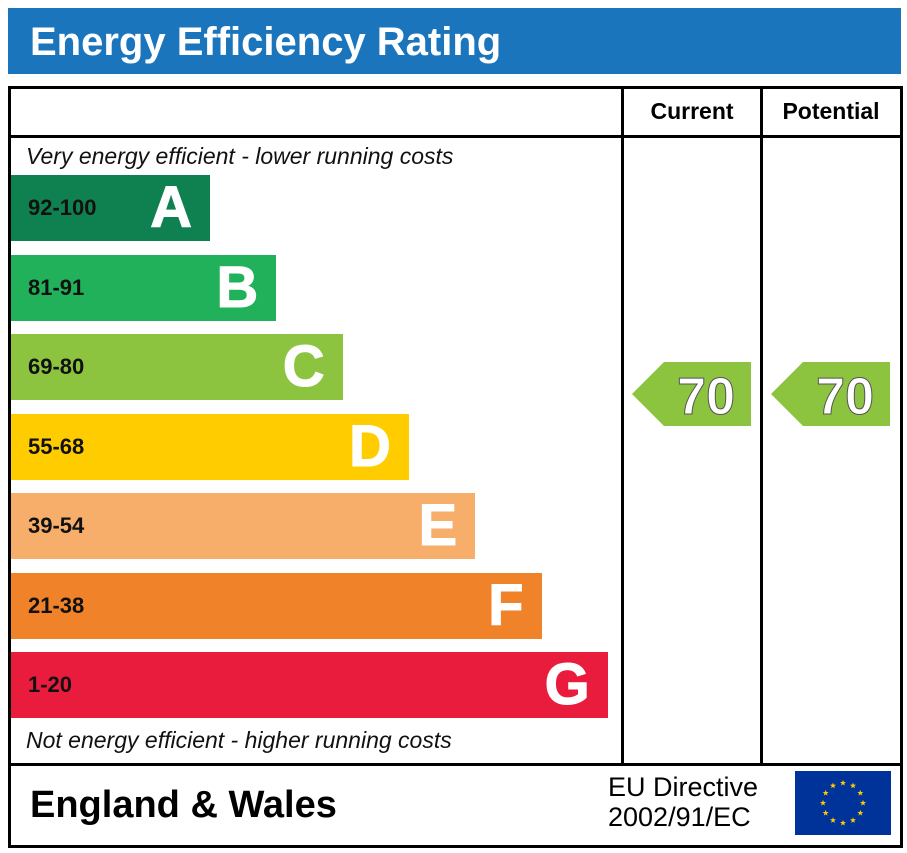 The height and width of the screenshot is (853, 907). Describe the element at coordinates (455, 764) in the screenshot. I see `footer-rule` at that location.